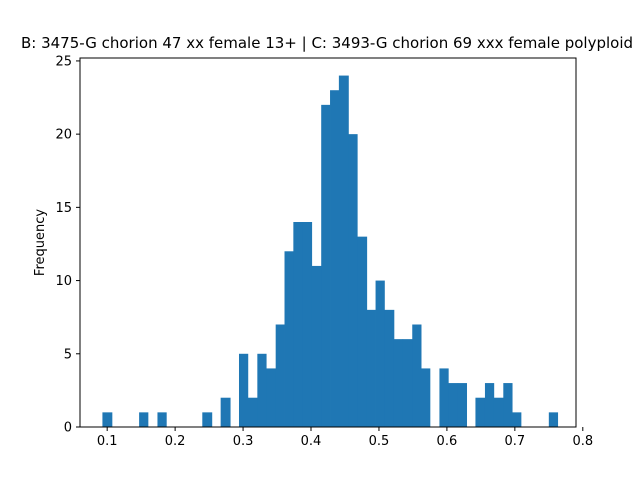 The width and height of the screenshot is (640, 480). I want to click on x-tick-label: 0.4, so click(311, 441).